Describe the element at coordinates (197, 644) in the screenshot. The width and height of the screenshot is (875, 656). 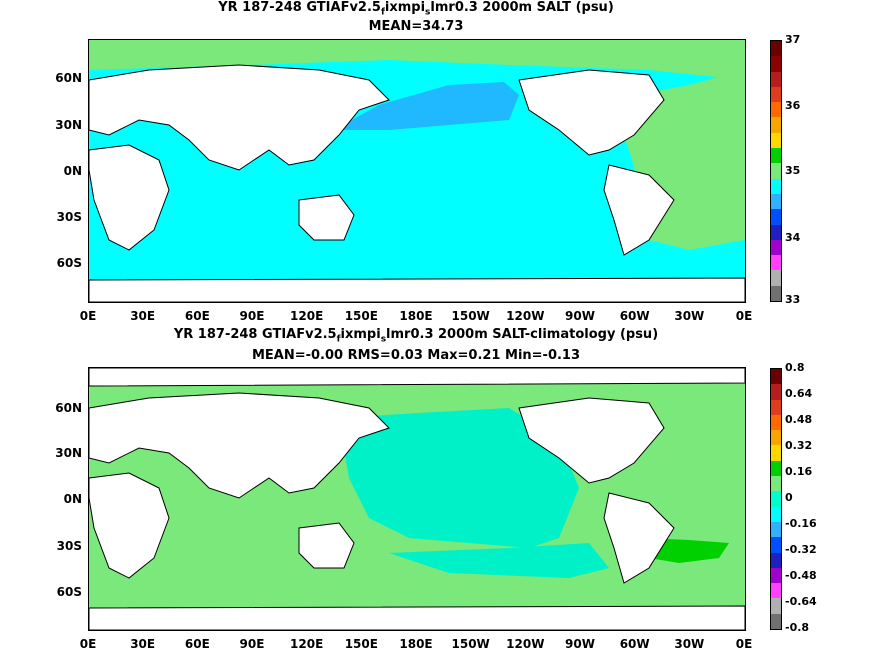
I see `panel2-xlabel-2: 60E` at that location.